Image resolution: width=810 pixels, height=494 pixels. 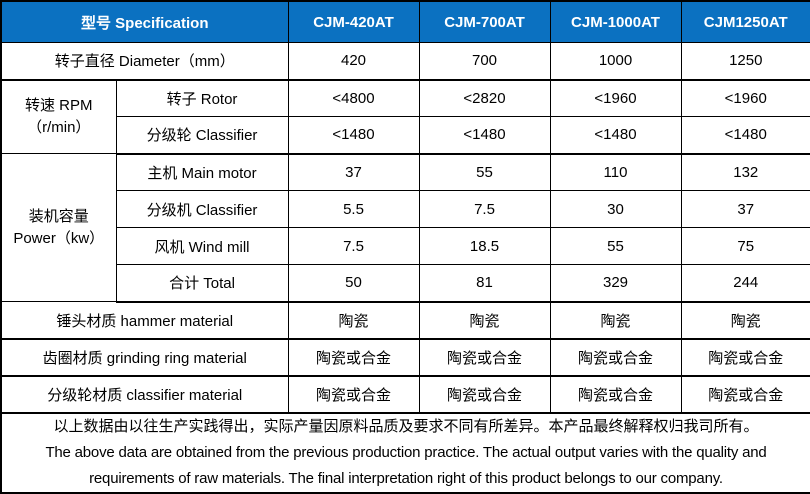 I want to click on power-wind-mill-row: 风机 Wind mill 7.5 18.5 55 75, so click(x=405, y=246).